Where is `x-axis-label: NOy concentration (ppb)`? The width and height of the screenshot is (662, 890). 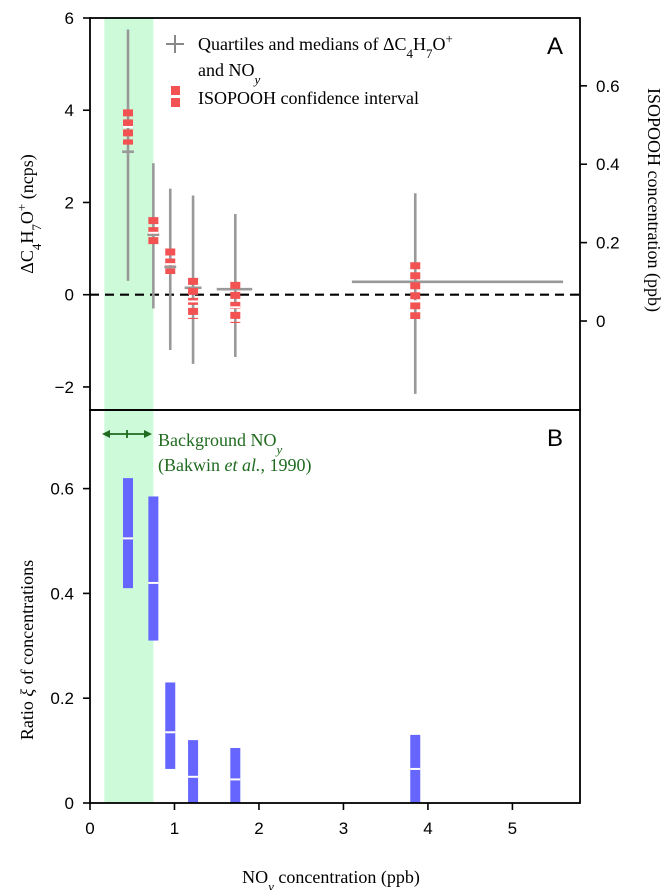 x-axis-label: NOy concentration (ppb) is located at coordinates (331, 878).